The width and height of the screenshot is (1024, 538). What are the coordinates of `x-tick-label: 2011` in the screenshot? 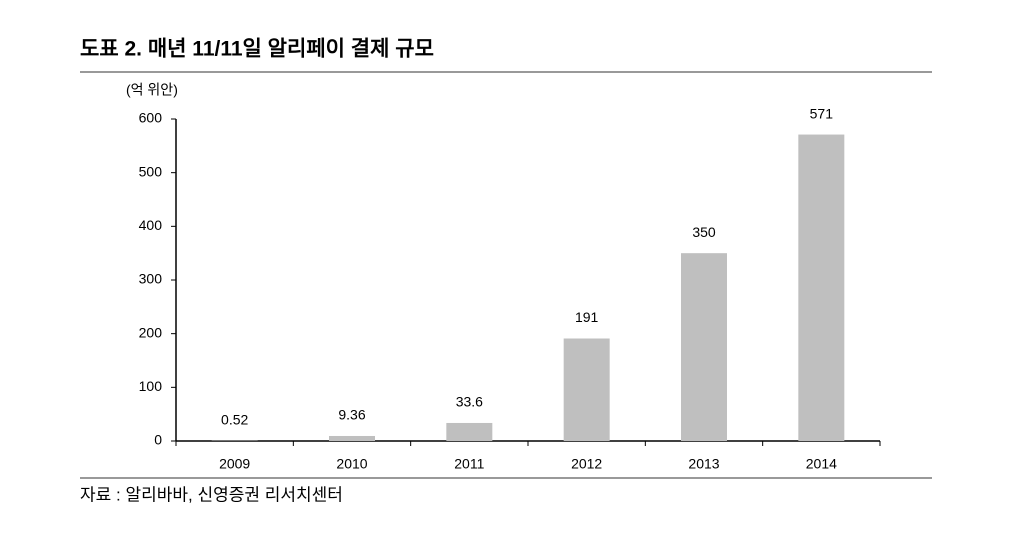 It's located at (469, 464).